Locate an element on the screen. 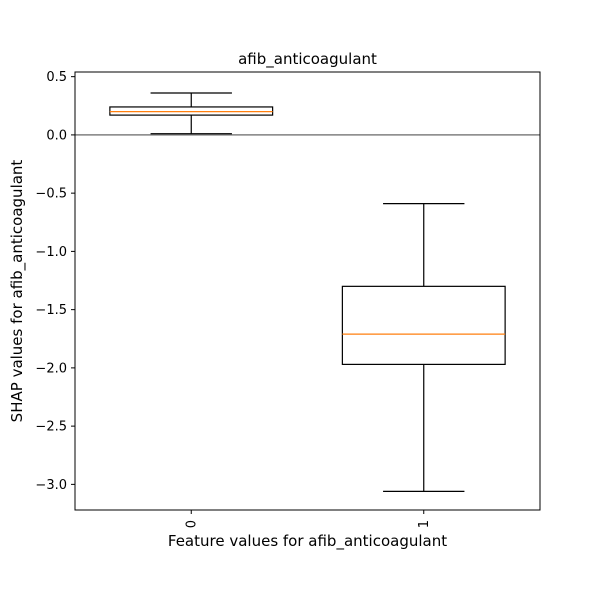 The height and width of the screenshot is (600, 600). y-axis-label: SHAP values for afib_anticoagulant is located at coordinates (17, 291).